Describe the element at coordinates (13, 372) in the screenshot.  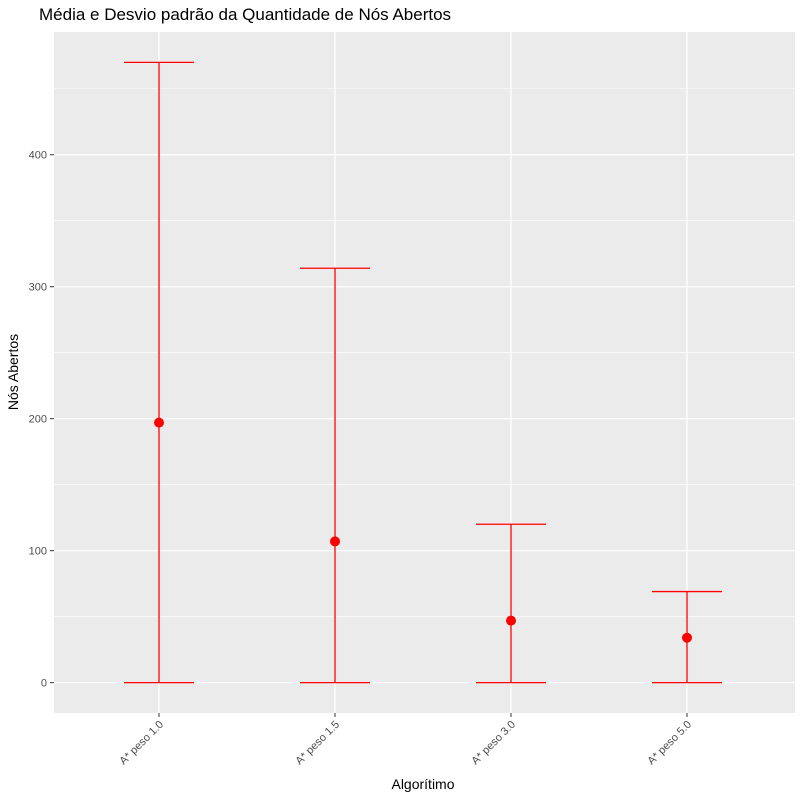
I see `y-axis-title: Nós Abertos` at that location.